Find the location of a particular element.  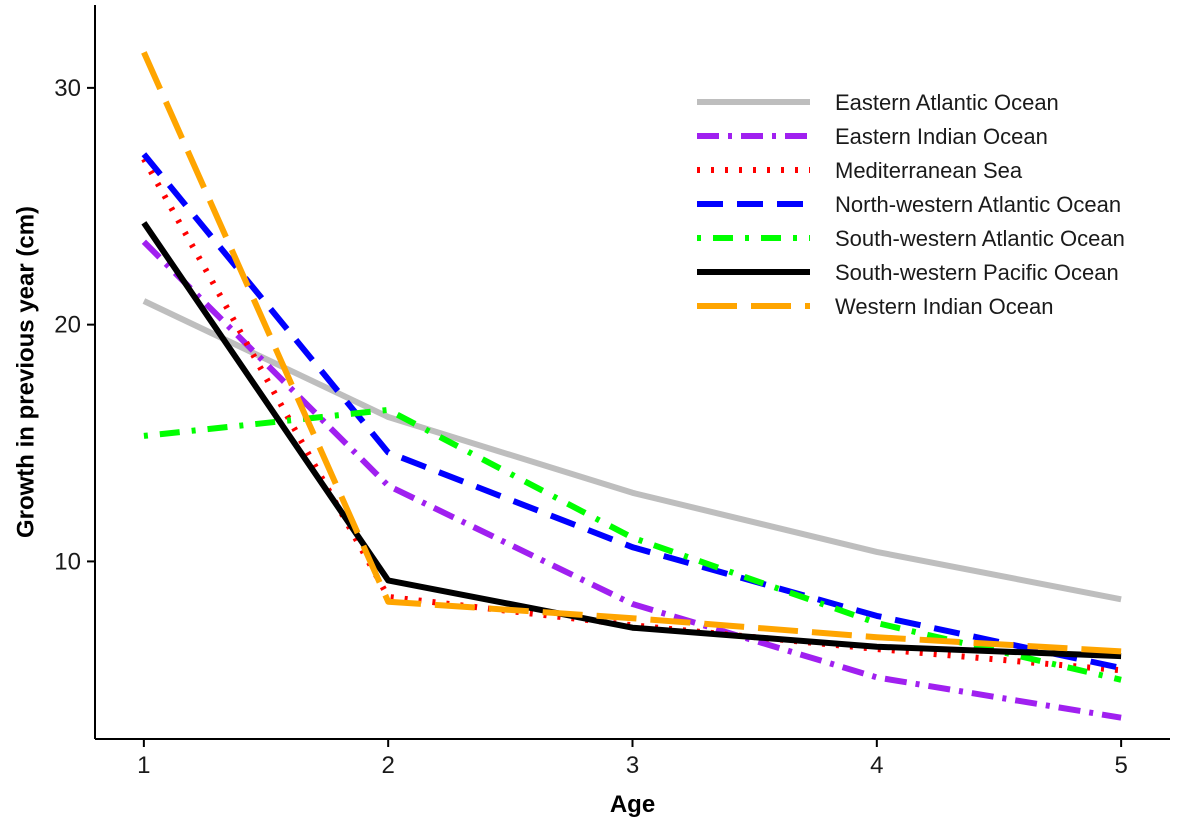

x-axis-title: Age is located at coordinates (632, 804).